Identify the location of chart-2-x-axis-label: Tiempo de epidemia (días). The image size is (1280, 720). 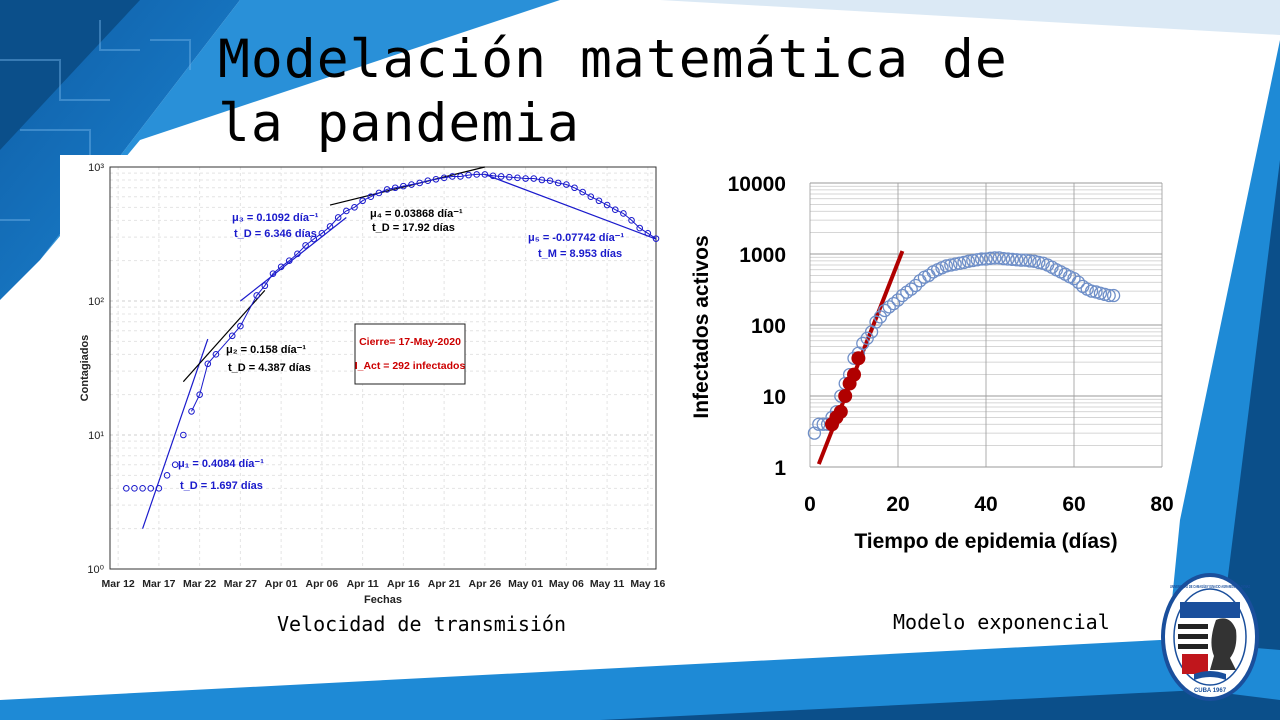
(985, 541).